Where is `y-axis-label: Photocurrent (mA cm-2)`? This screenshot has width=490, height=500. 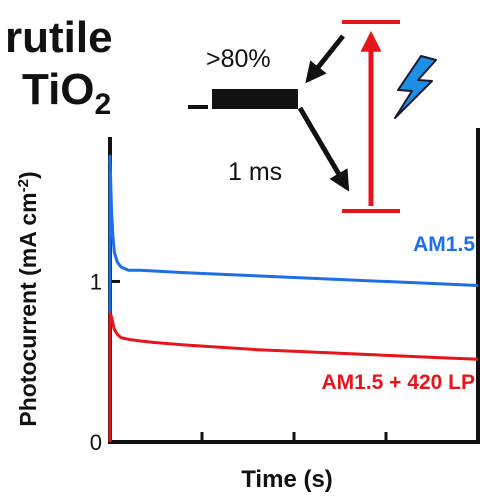 y-axis-label: Photocurrent (mA cm-2) is located at coordinates (28, 298).